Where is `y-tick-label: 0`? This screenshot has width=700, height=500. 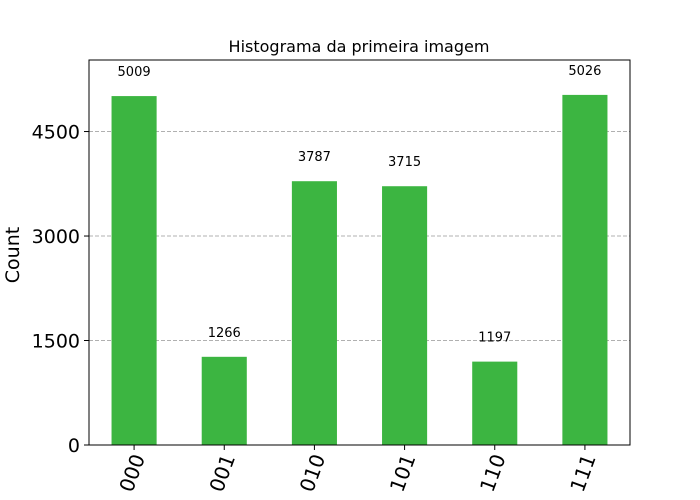
y-tick-label: 0 is located at coordinates (74, 446).